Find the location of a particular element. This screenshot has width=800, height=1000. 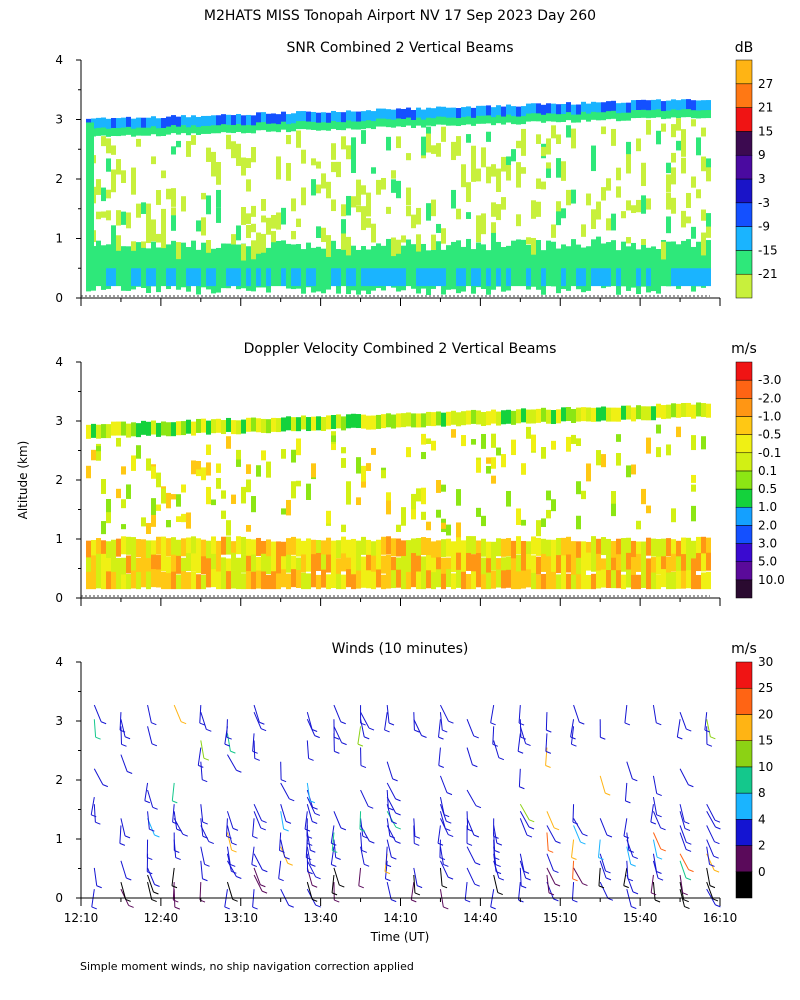

x-tick-label: 15:40 is located at coordinates (640, 918).